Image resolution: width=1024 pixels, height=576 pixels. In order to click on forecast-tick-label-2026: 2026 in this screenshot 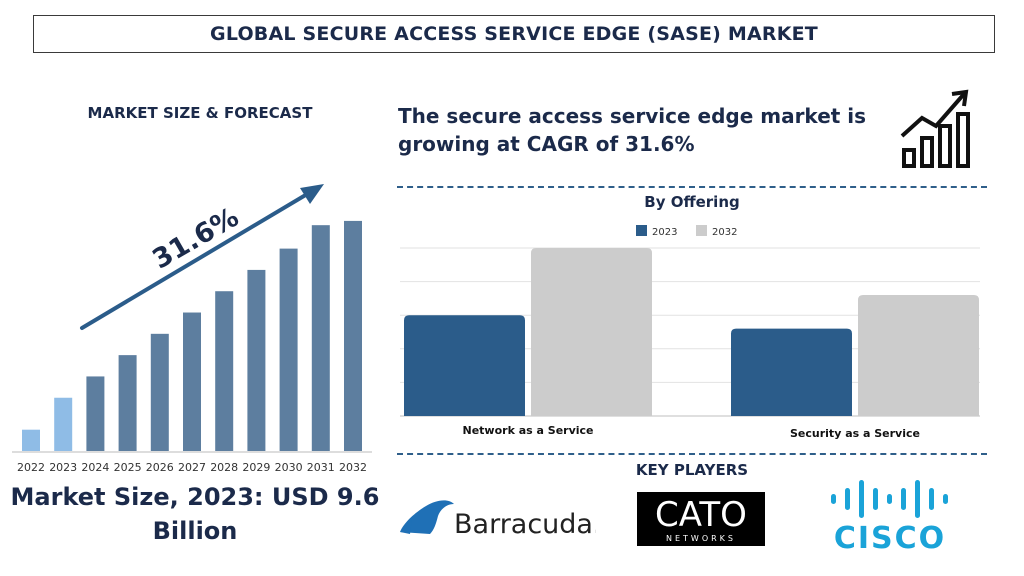, I will do `click(160, 467)`.